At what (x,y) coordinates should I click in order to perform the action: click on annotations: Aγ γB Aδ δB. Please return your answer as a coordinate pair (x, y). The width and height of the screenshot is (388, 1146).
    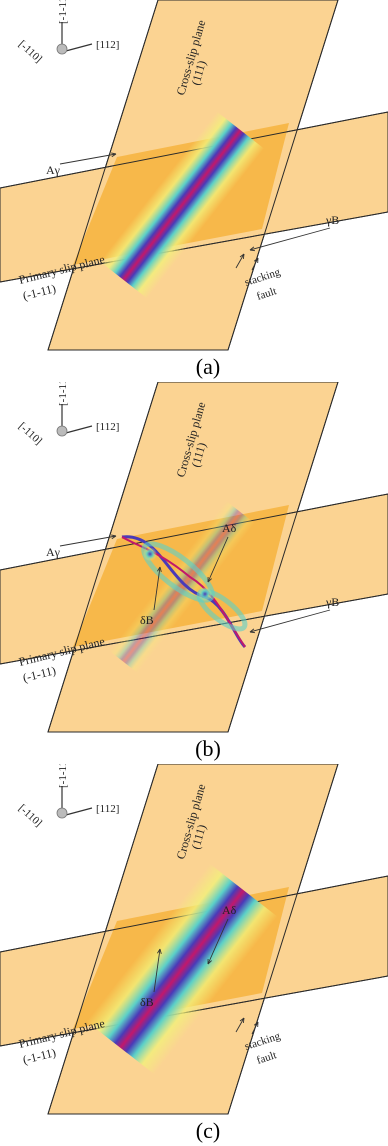
    Looking at the image, I should click on (192, 577).